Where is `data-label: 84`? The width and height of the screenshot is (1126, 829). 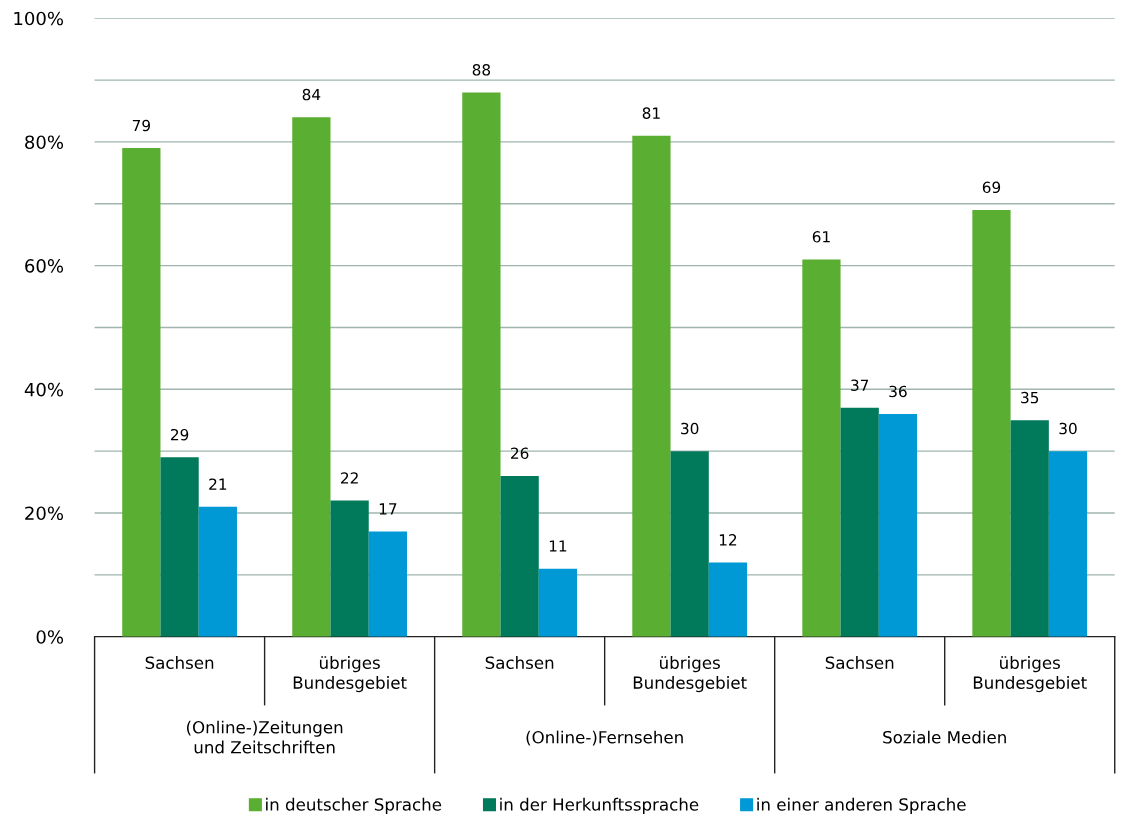 data-label: 84 is located at coordinates (311, 94).